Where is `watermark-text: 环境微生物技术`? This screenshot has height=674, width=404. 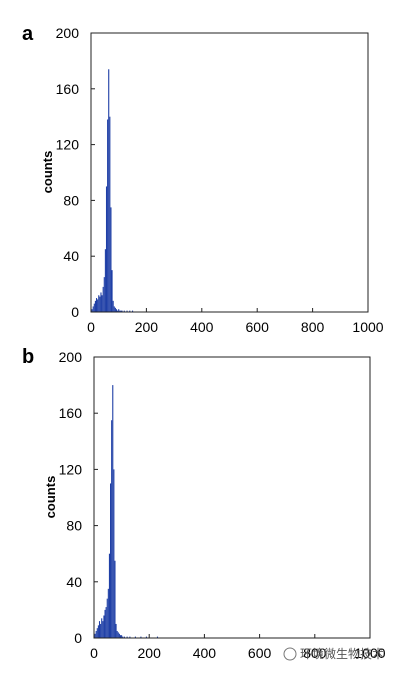 watermark-text: 环境微生物技术 is located at coordinates (342, 653).